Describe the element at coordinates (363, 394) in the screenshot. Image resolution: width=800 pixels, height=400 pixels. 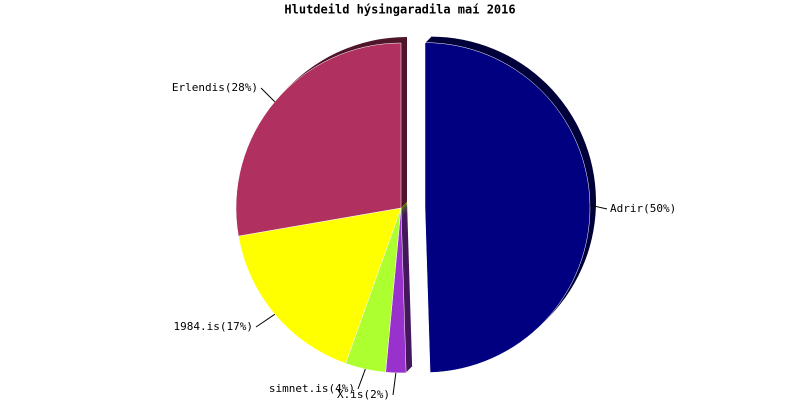
I see `slice-label: X.is(2%)` at that location.